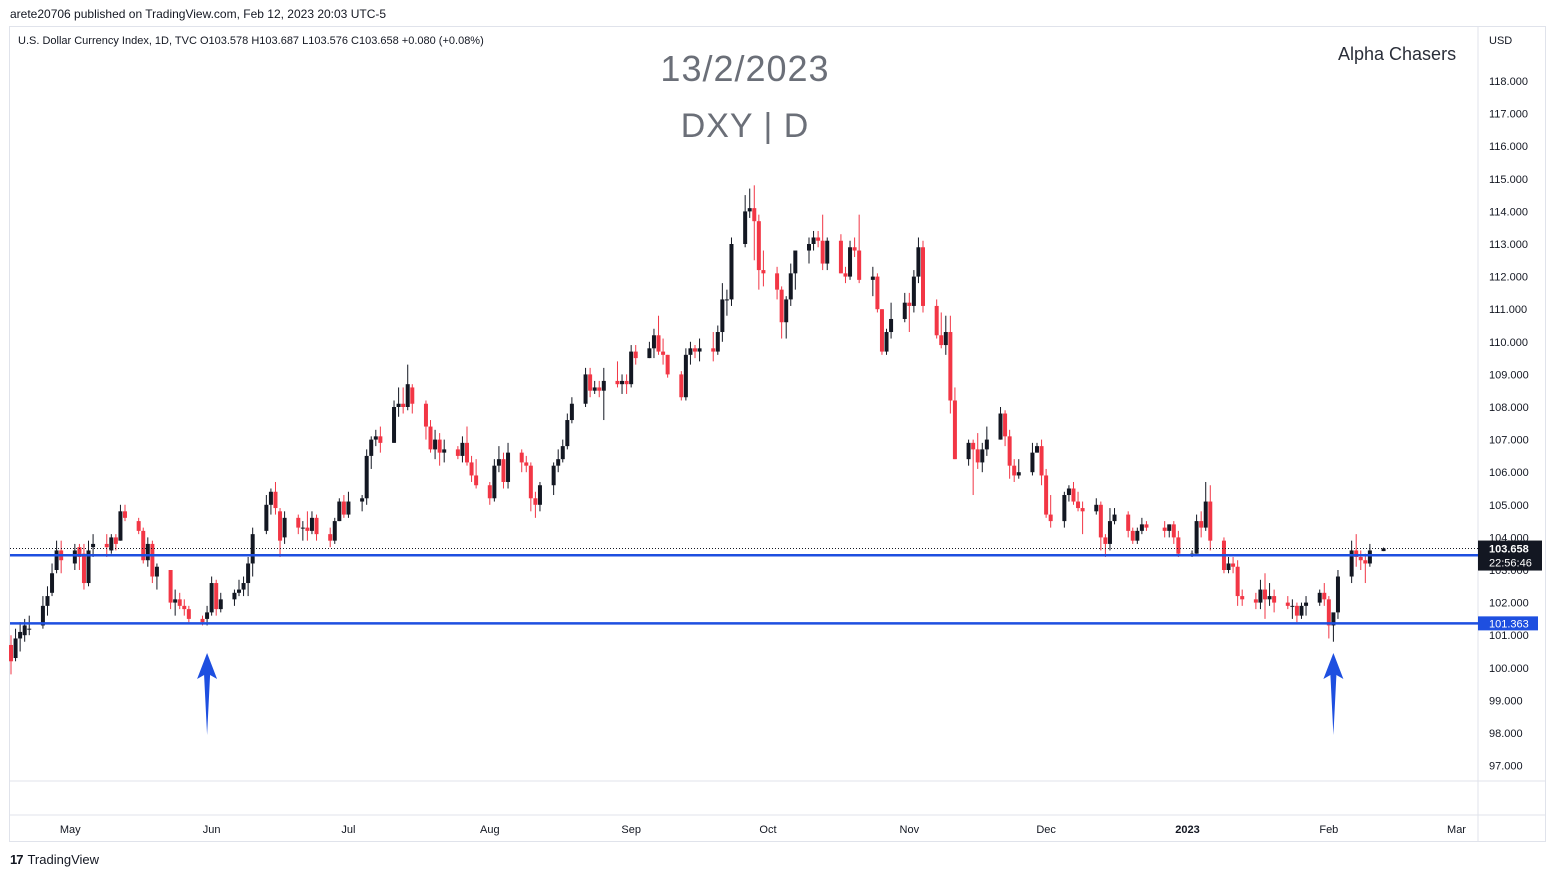 Image resolution: width=1557 pixels, height=879 pixels. Describe the element at coordinates (1328, 830) in the screenshot. I see `x-tick-label: Feb` at that location.